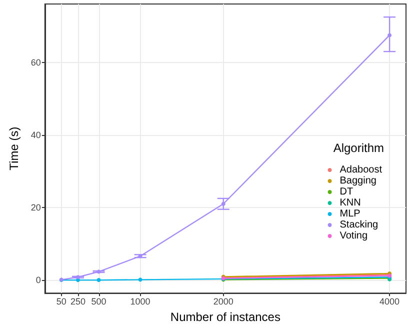 Image resolution: width=417 pixels, height=328 pixels. I want to click on x-tick-label: 500, so click(98, 301).